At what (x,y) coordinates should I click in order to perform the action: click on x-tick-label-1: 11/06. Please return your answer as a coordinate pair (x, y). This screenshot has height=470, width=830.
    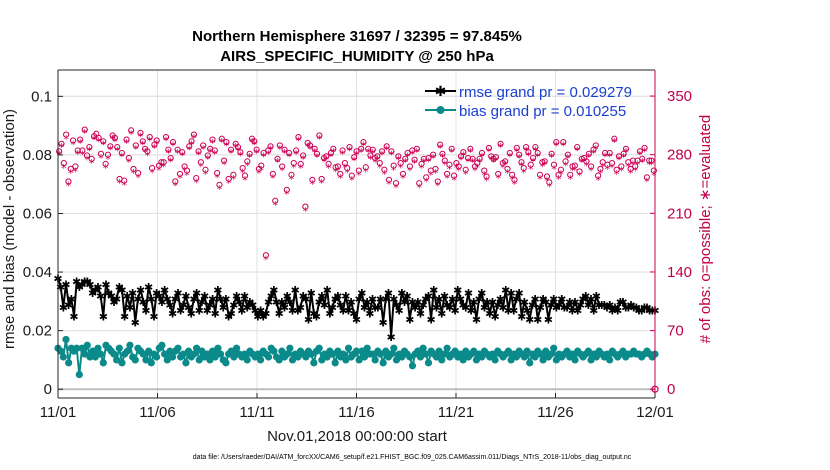
    Looking at the image, I should click on (157, 412).